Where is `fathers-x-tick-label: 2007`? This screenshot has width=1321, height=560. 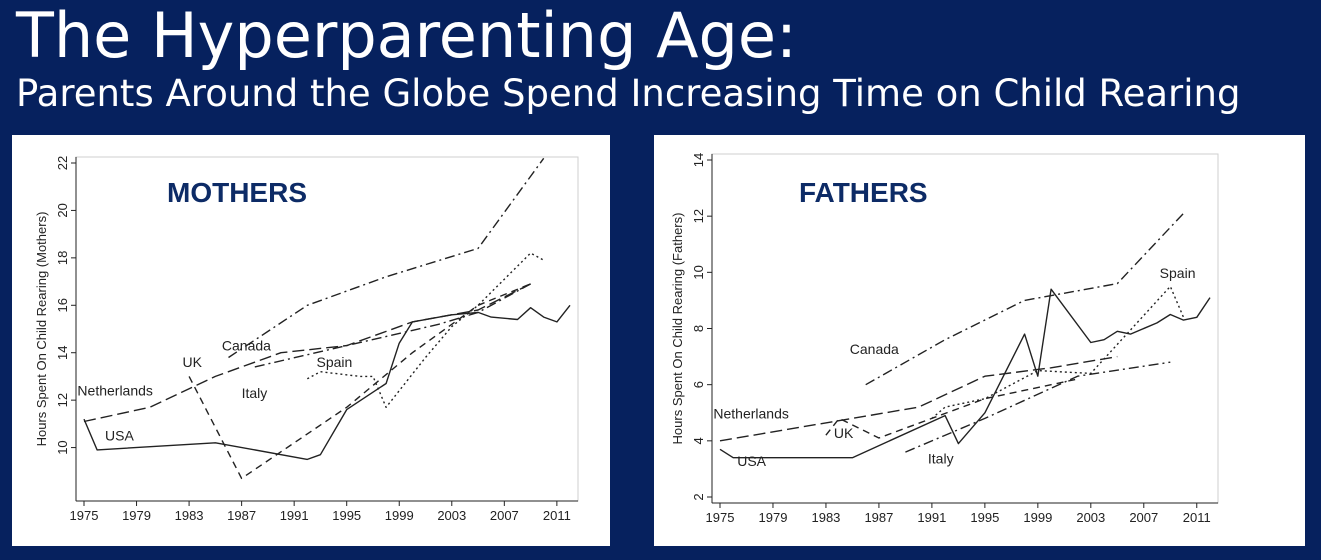 fathers-x-tick-label: 2007 is located at coordinates (1143, 517).